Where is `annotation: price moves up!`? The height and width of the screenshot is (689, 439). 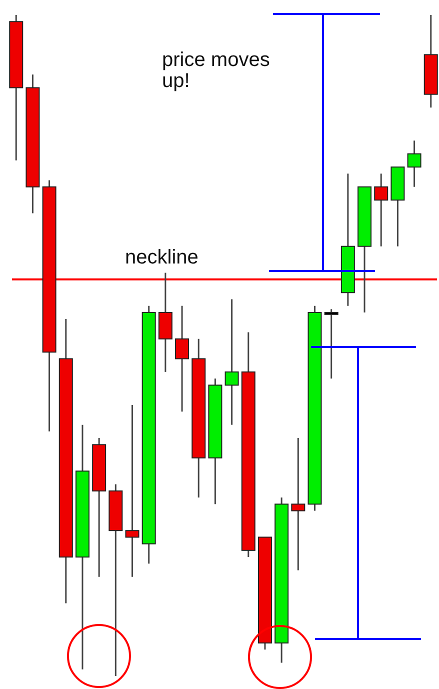
annotation: price moves up! is located at coordinates (216, 70).